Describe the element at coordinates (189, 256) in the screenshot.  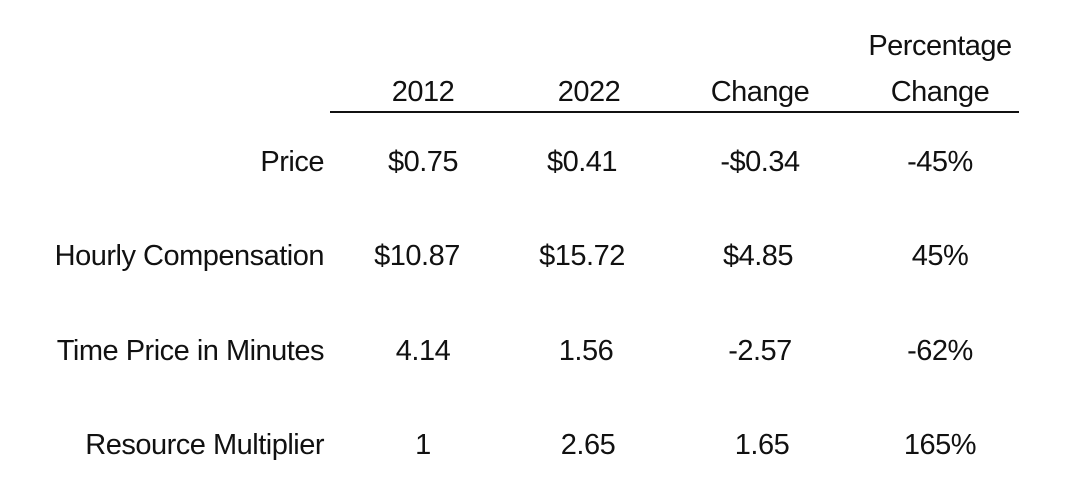
I see `row-label-hourly-compensation: Hourly Compensation` at that location.